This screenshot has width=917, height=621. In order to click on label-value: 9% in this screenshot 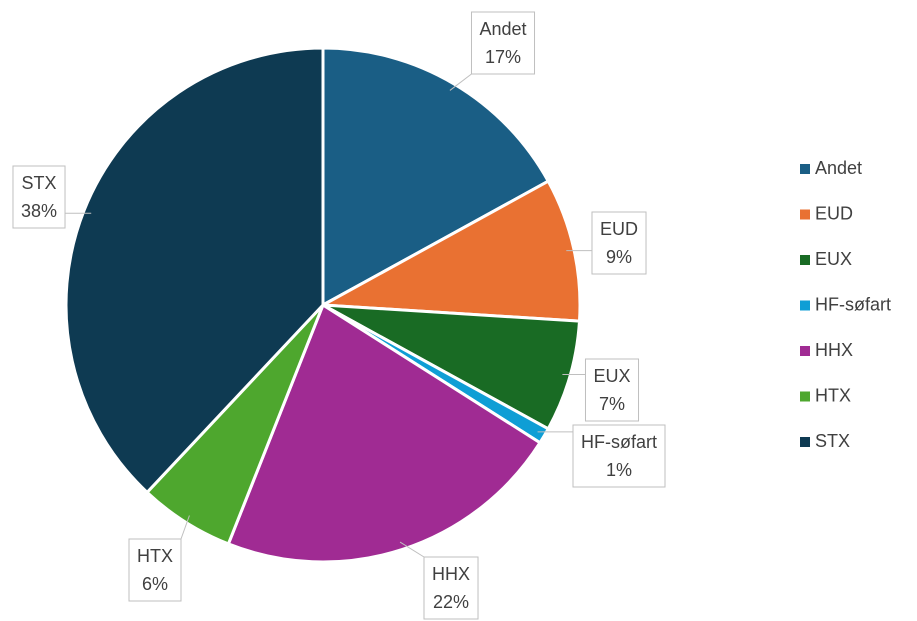, I will do `click(619, 257)`.